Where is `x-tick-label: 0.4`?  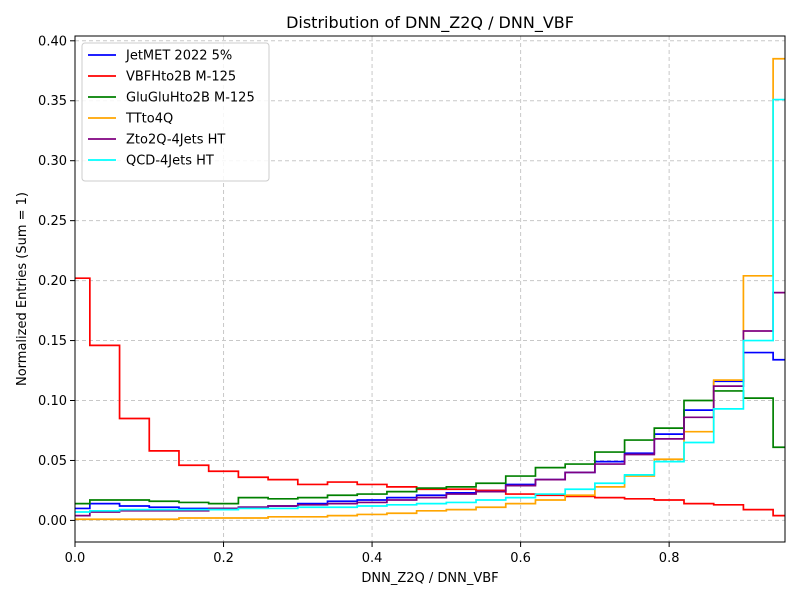 x-tick-label: 0.4 is located at coordinates (372, 558).